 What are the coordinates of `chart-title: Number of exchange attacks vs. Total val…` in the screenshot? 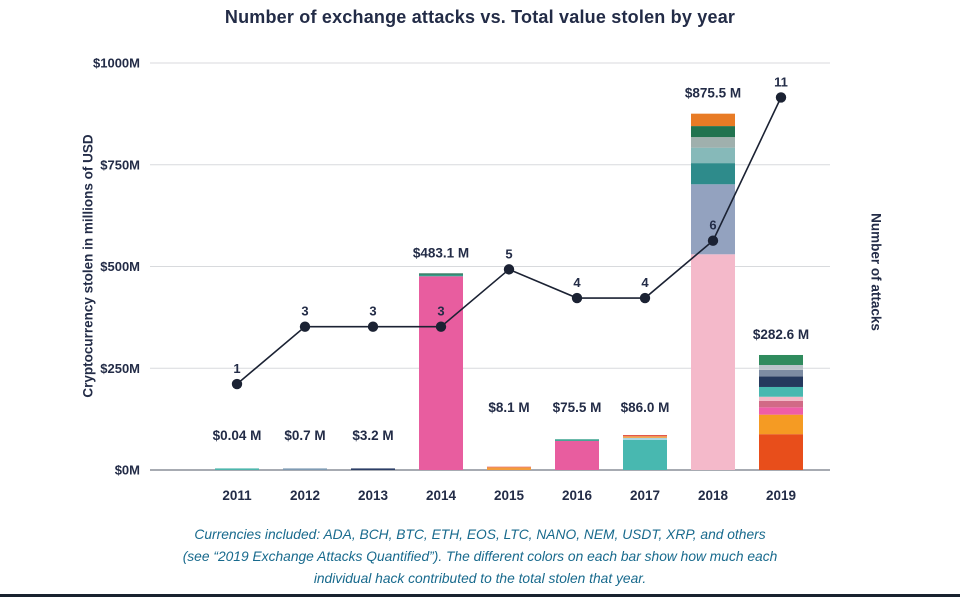 It's located at (480, 17).